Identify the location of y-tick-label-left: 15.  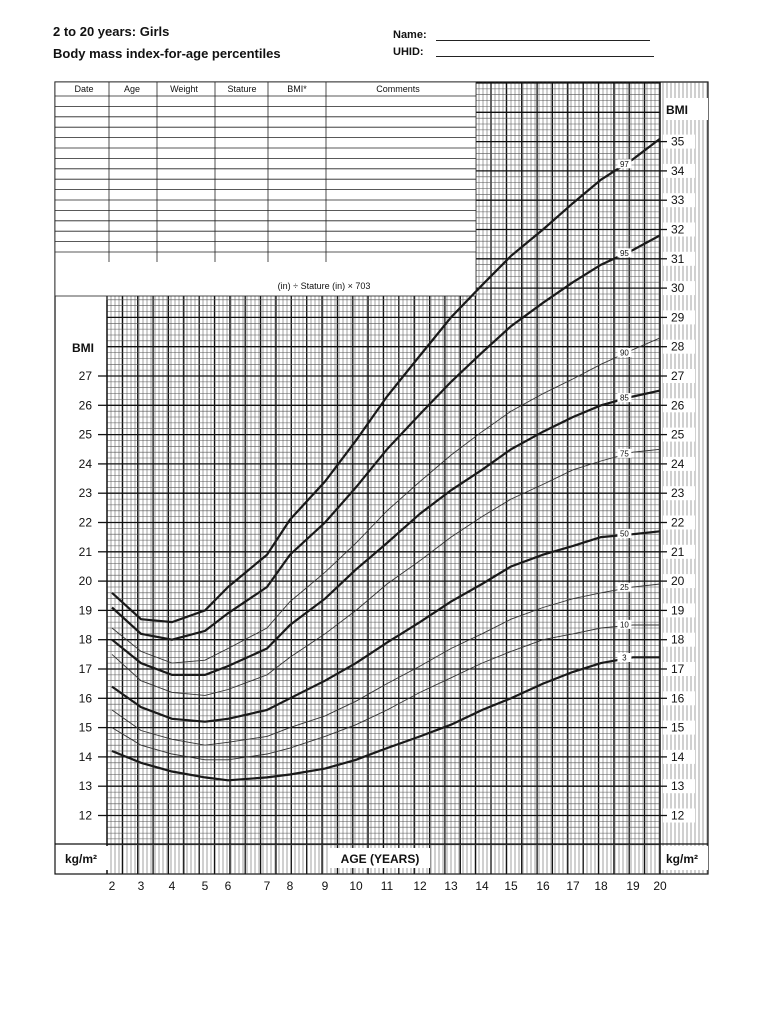
(86, 728).